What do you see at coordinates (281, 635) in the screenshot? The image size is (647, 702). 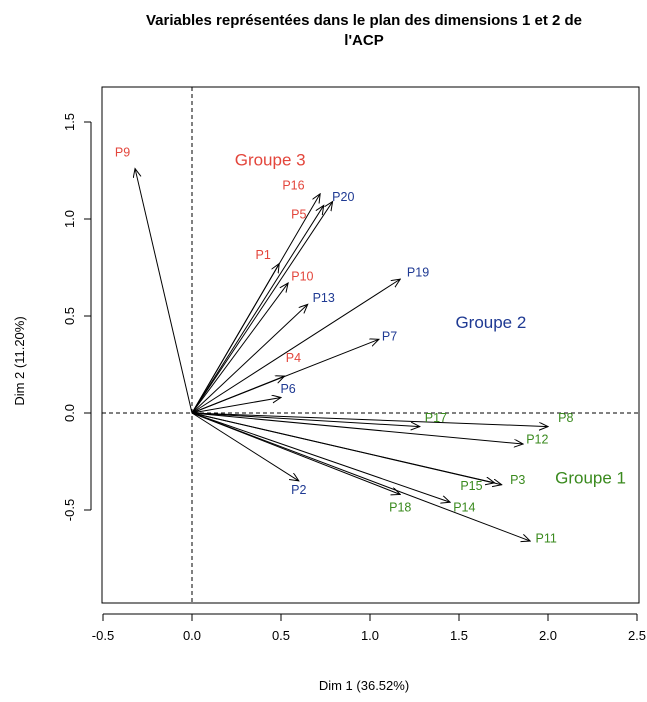 I see `x-tick-label: 0.5` at bounding box center [281, 635].